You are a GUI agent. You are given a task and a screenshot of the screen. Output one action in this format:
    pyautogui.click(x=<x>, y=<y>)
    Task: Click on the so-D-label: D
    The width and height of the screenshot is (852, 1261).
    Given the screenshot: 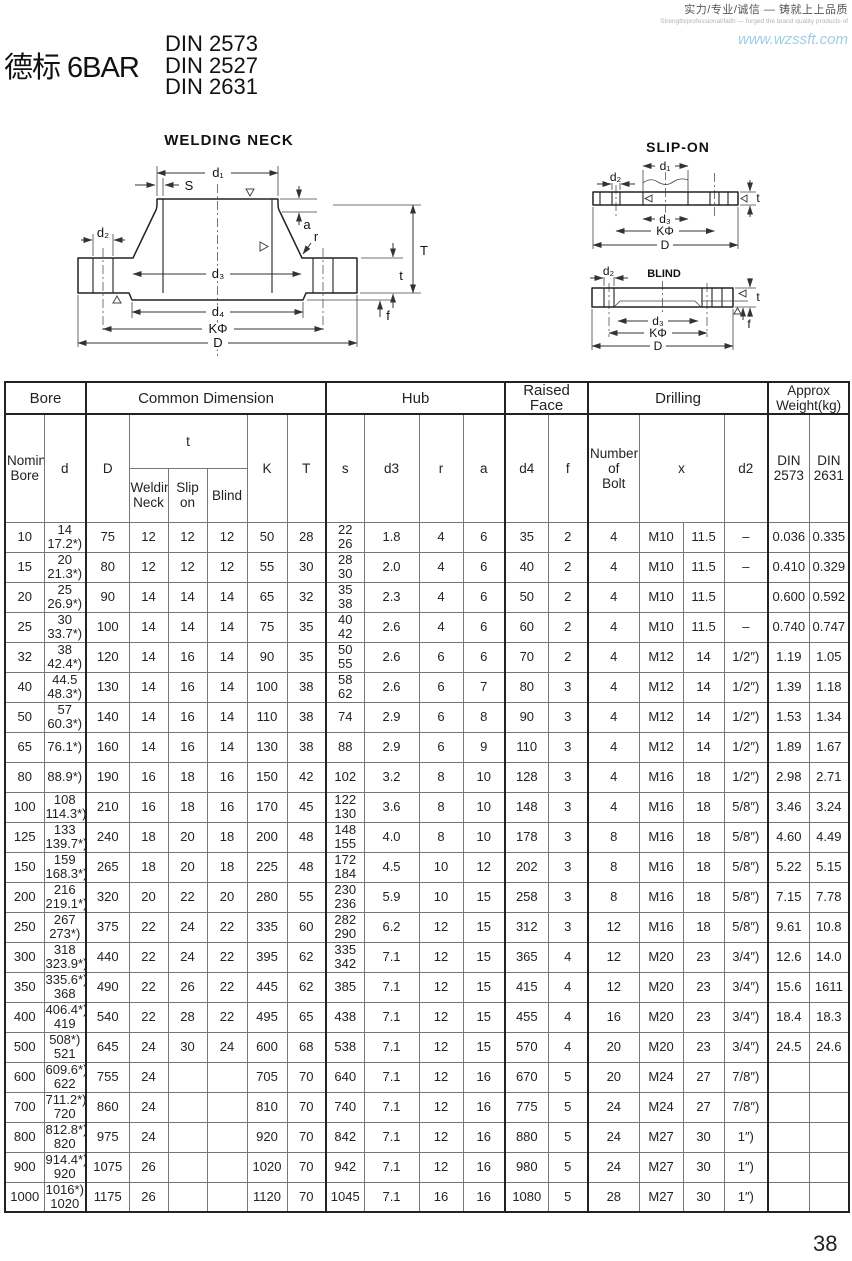 What is the action you would take?
    pyautogui.click(x=665, y=245)
    